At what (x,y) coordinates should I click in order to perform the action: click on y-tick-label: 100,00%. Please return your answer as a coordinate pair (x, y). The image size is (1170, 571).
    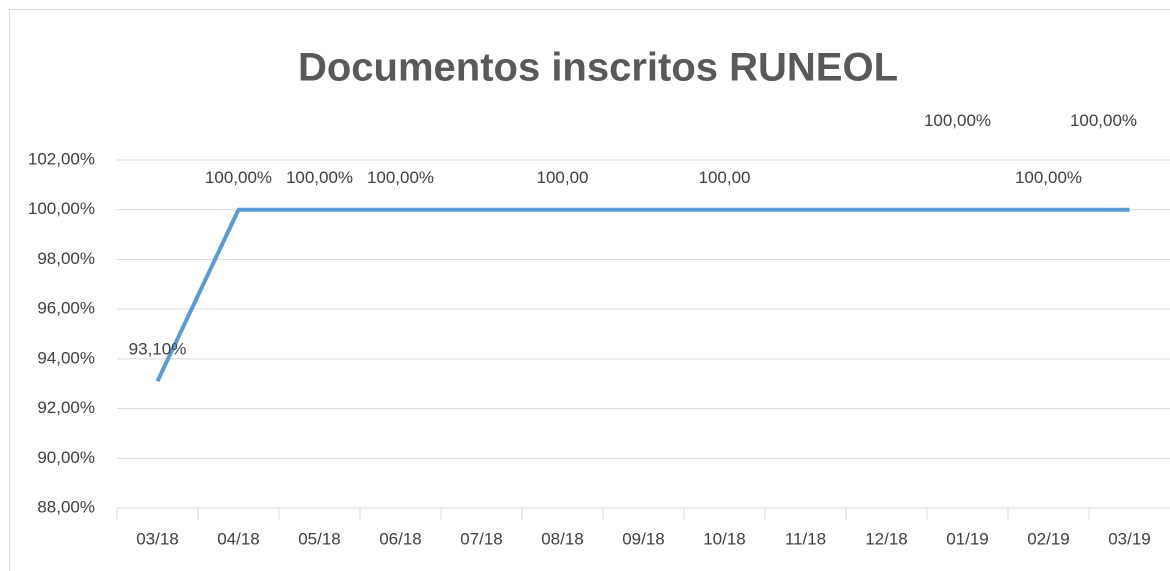
    Looking at the image, I should click on (61, 208).